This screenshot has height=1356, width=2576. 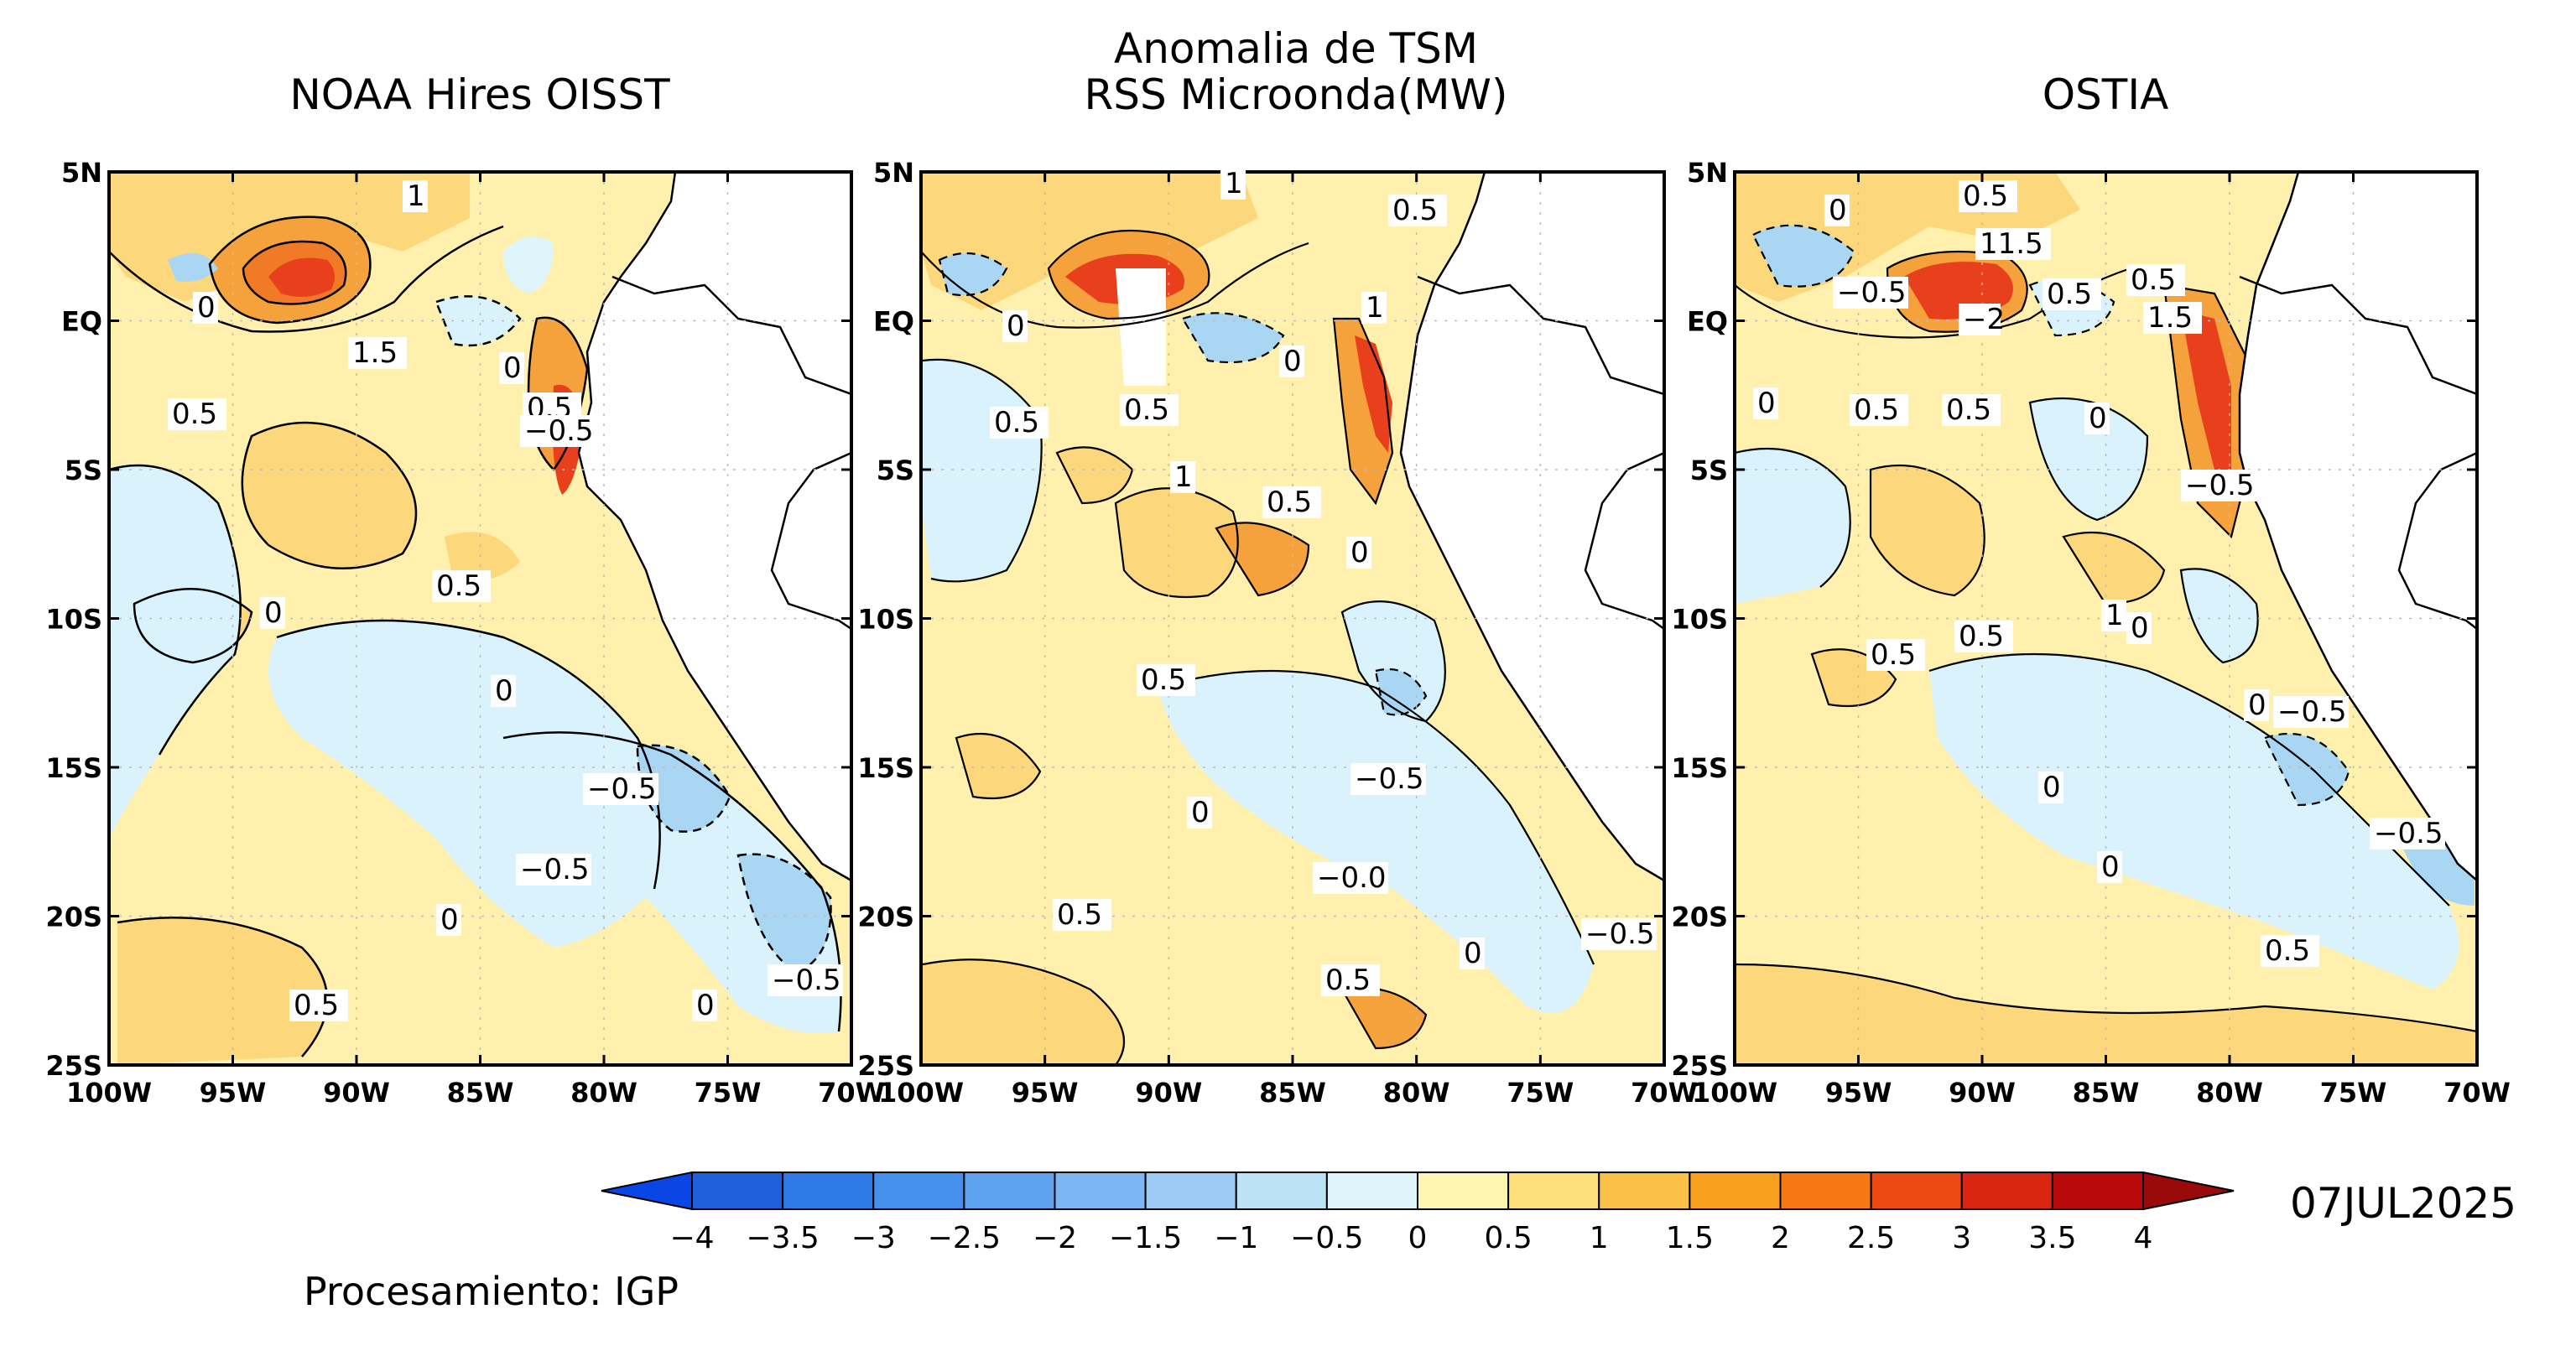 I want to click on contour-label: −0.0, so click(x=1352, y=878).